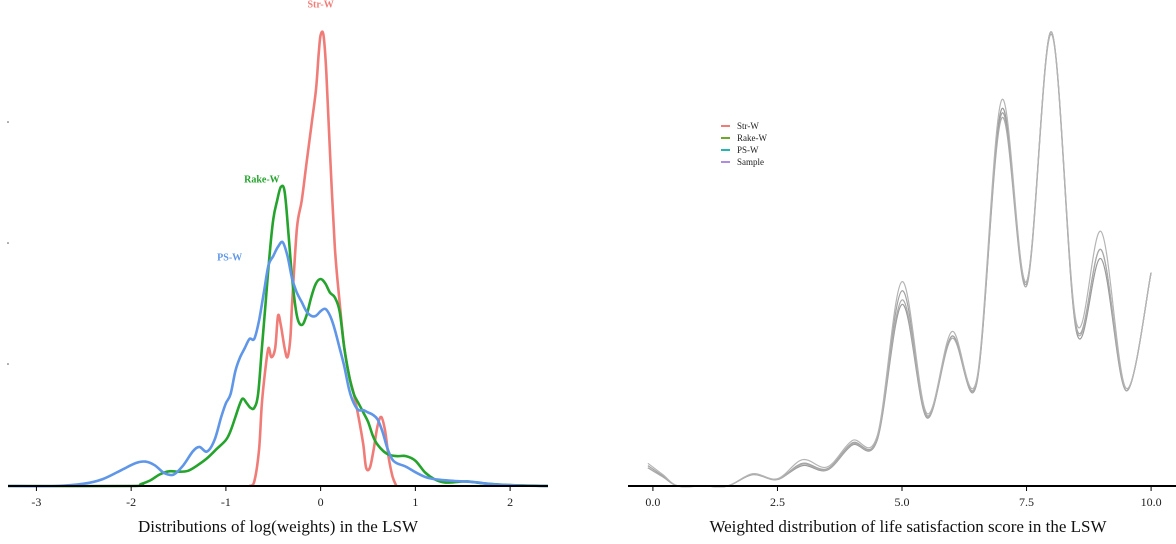 Image resolution: width=1176 pixels, height=544 pixels. What do you see at coordinates (1151, 502) in the screenshot?
I see `right-x-tick-label: 10.0` at bounding box center [1151, 502].